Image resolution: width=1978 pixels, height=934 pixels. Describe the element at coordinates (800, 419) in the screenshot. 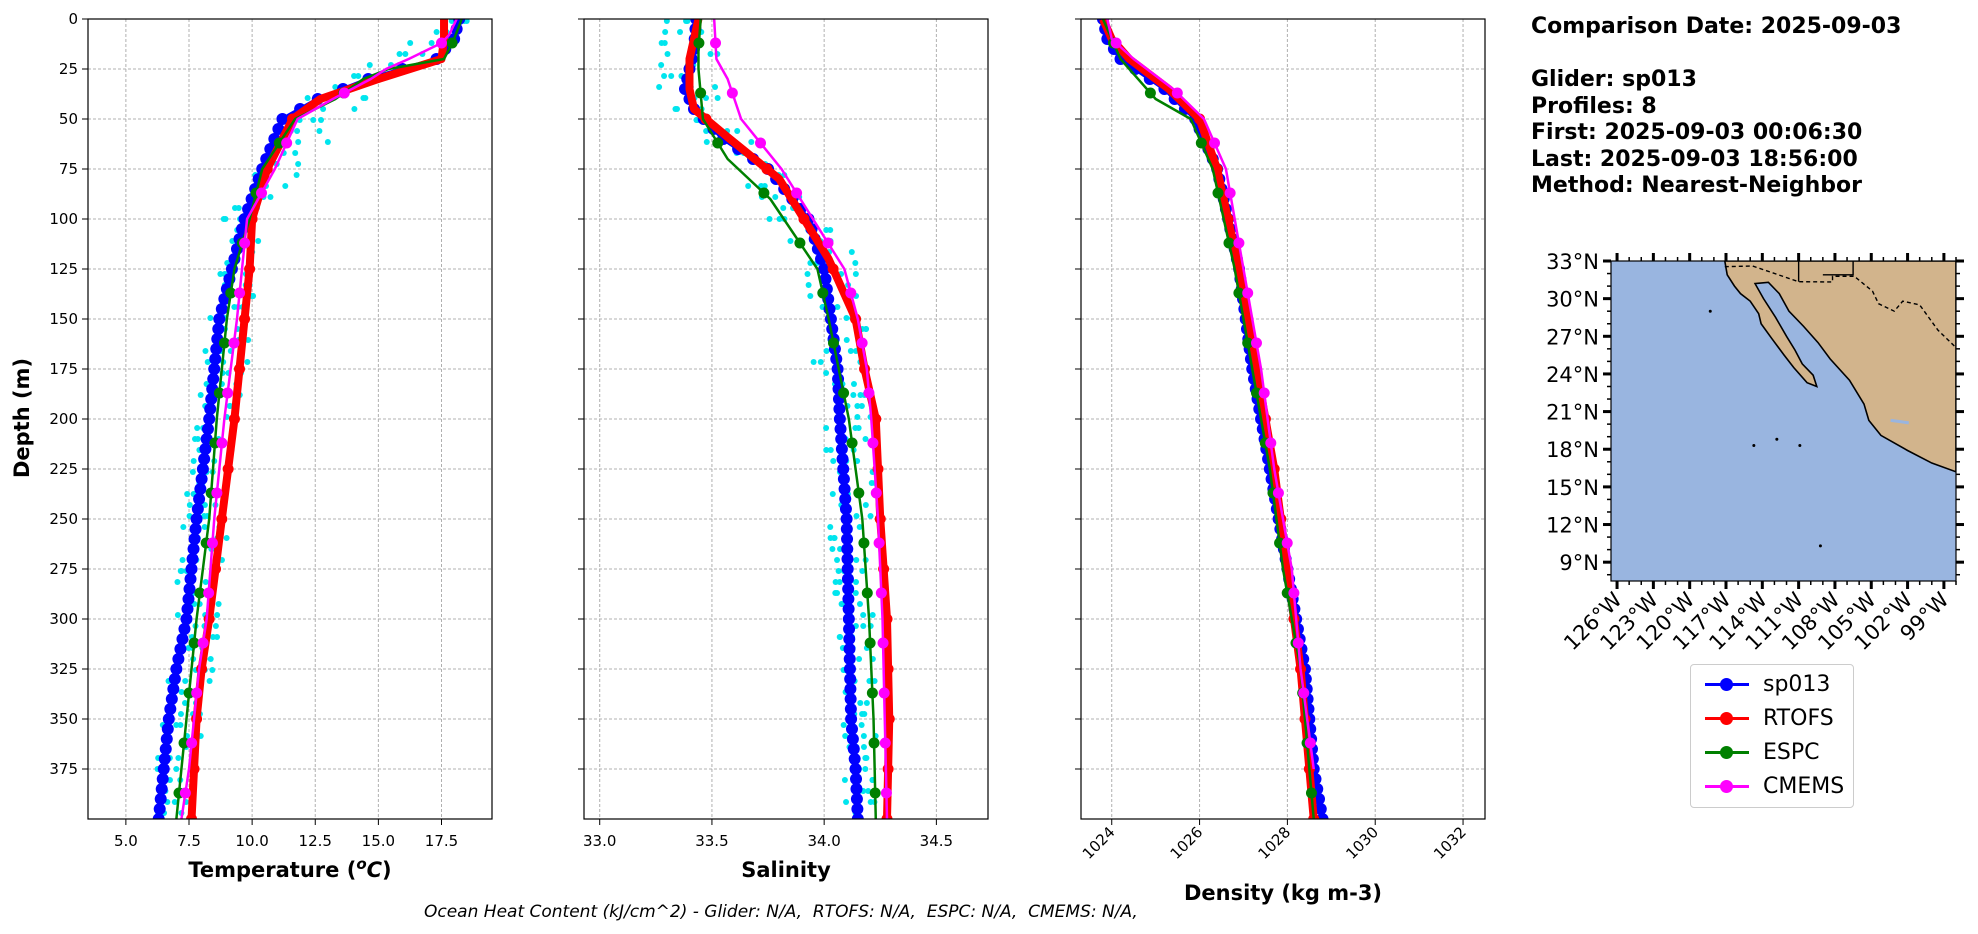

I see `series-line-cmems` at that location.